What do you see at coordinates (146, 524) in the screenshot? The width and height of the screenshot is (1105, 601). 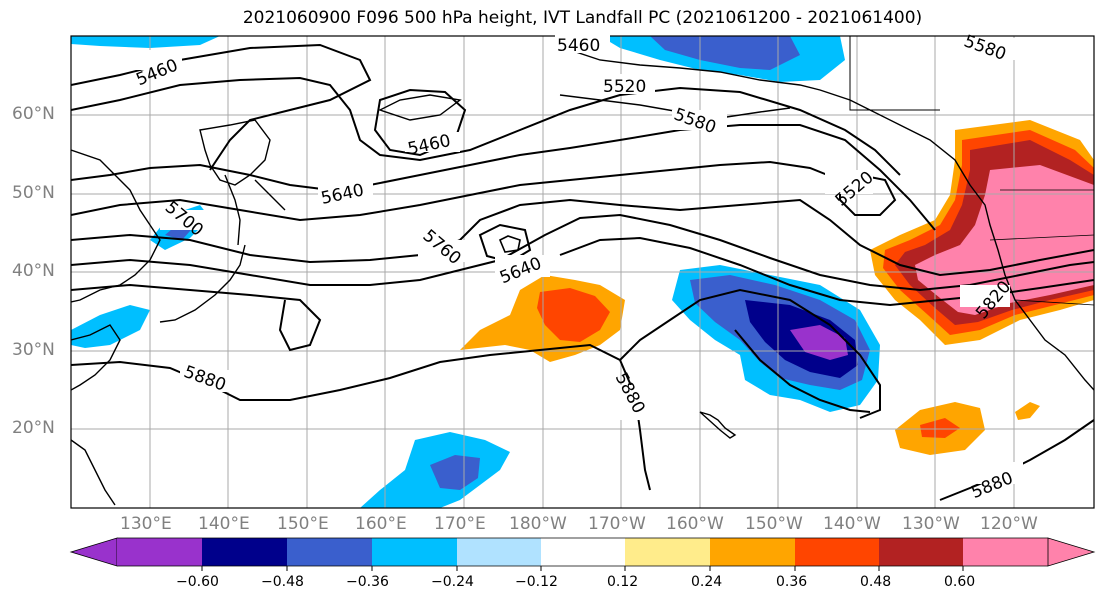 I see `lon-label: 130°E` at bounding box center [146, 524].